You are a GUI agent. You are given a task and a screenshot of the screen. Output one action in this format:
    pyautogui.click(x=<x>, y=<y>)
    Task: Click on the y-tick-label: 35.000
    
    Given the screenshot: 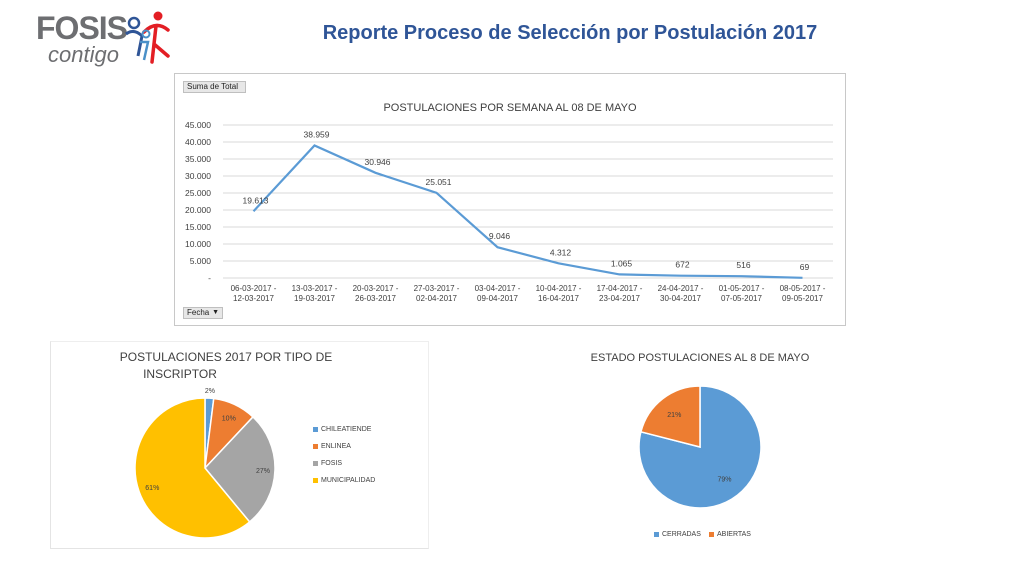 What is the action you would take?
    pyautogui.click(x=198, y=159)
    